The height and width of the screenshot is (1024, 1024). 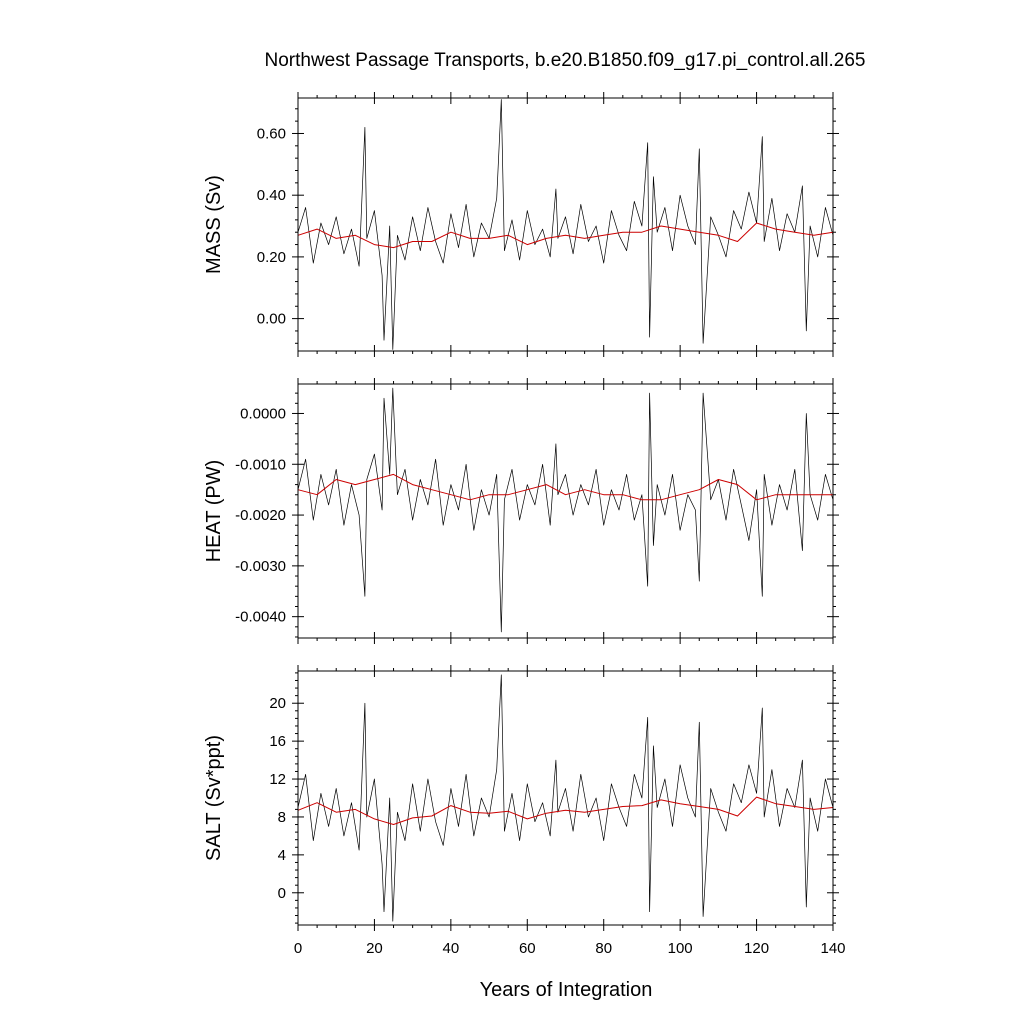 I want to click on heat-series-annual, so click(x=565, y=487).